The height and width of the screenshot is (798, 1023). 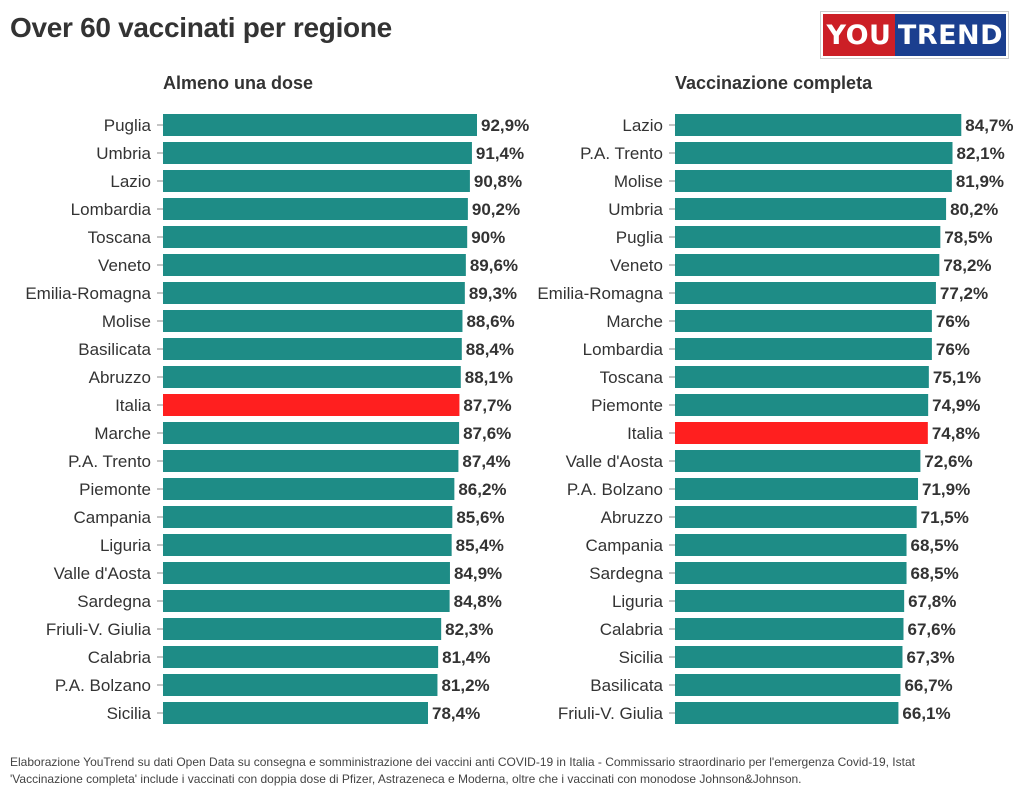 I want to click on category-label-full-vaccination: Calabria, so click(x=632, y=629).